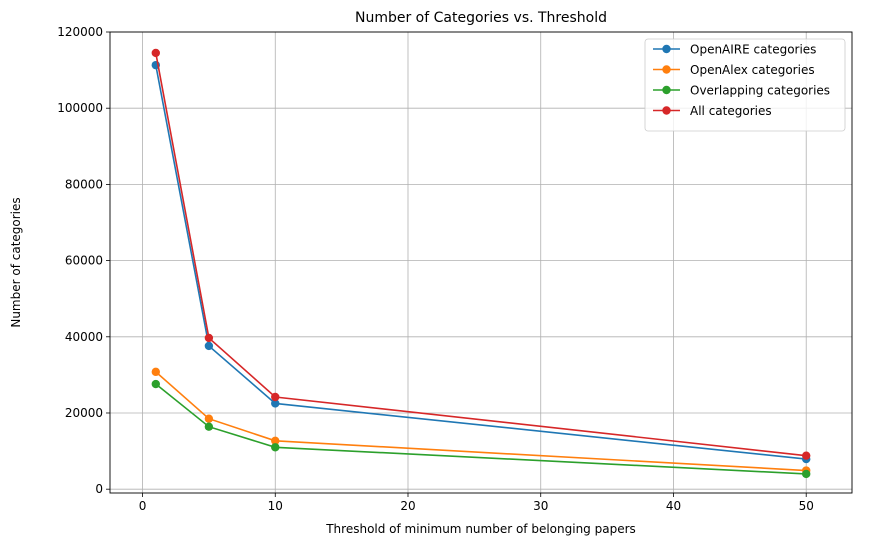 The image size is (876, 547). I want to click on x-tick-label: 0, so click(143, 506).